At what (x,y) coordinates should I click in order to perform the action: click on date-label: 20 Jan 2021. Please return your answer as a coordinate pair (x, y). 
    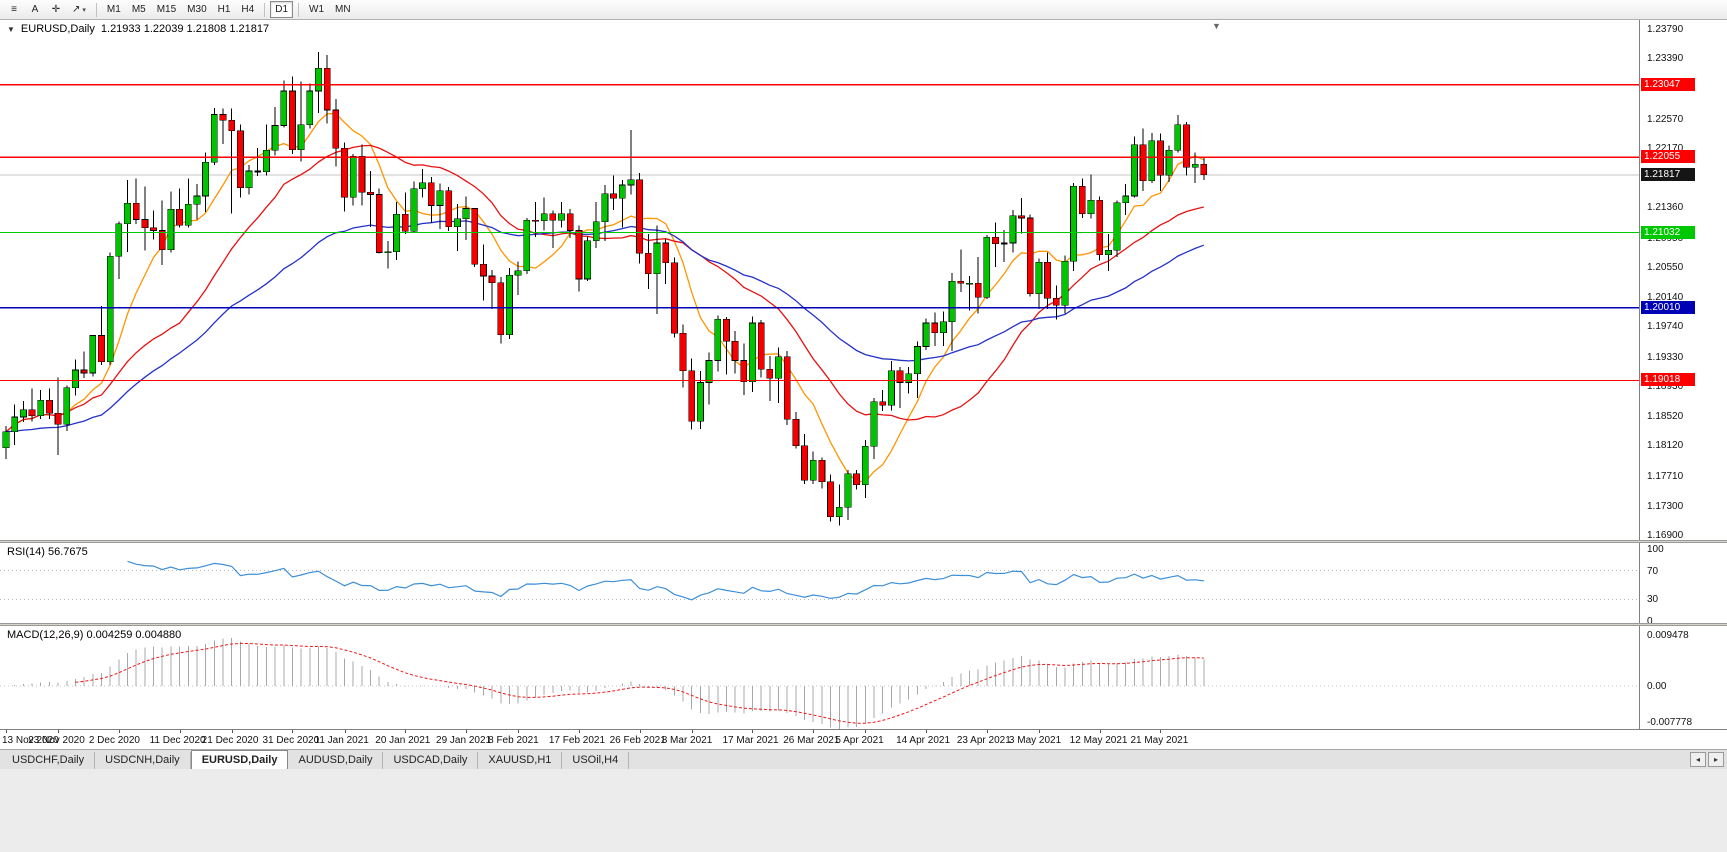
    Looking at the image, I should click on (403, 740).